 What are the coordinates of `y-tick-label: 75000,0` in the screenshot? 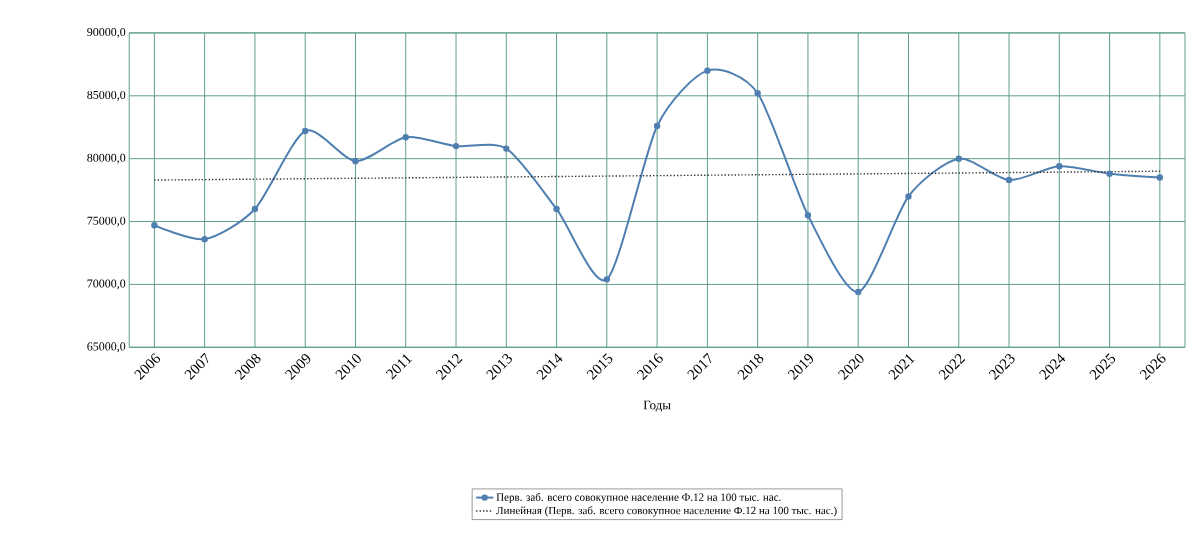 It's located at (106, 221).